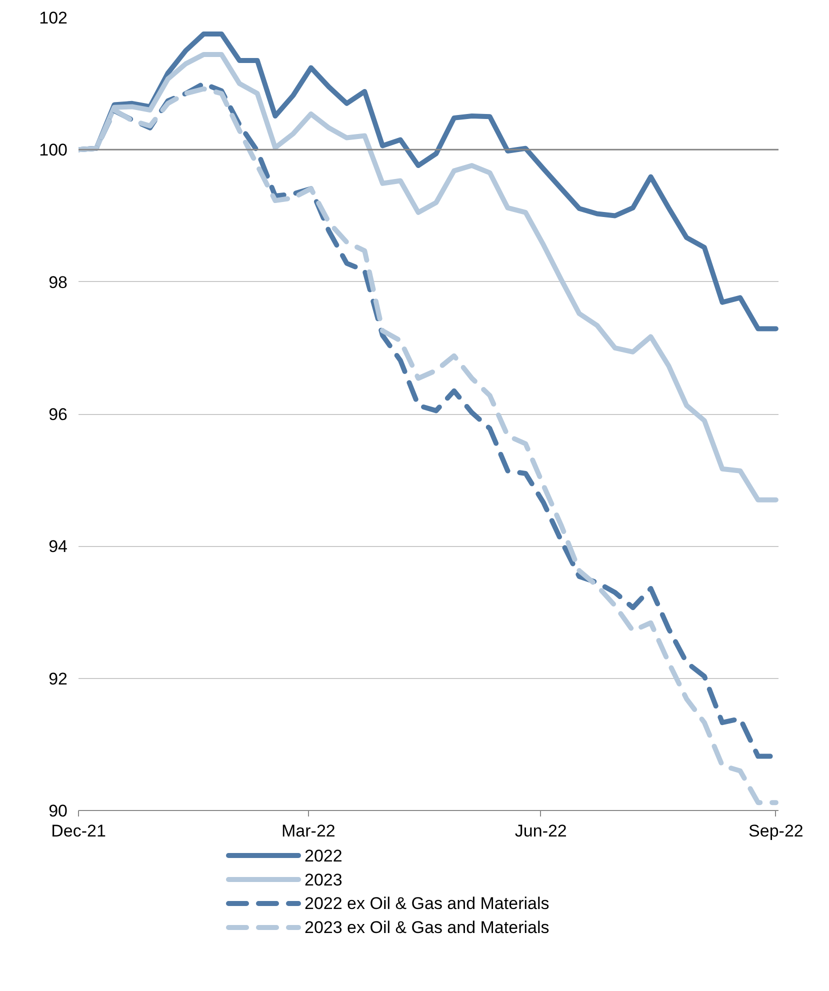 Image resolution: width=829 pixels, height=991 pixels. I want to click on y-tick-label: 102, so click(53, 18).